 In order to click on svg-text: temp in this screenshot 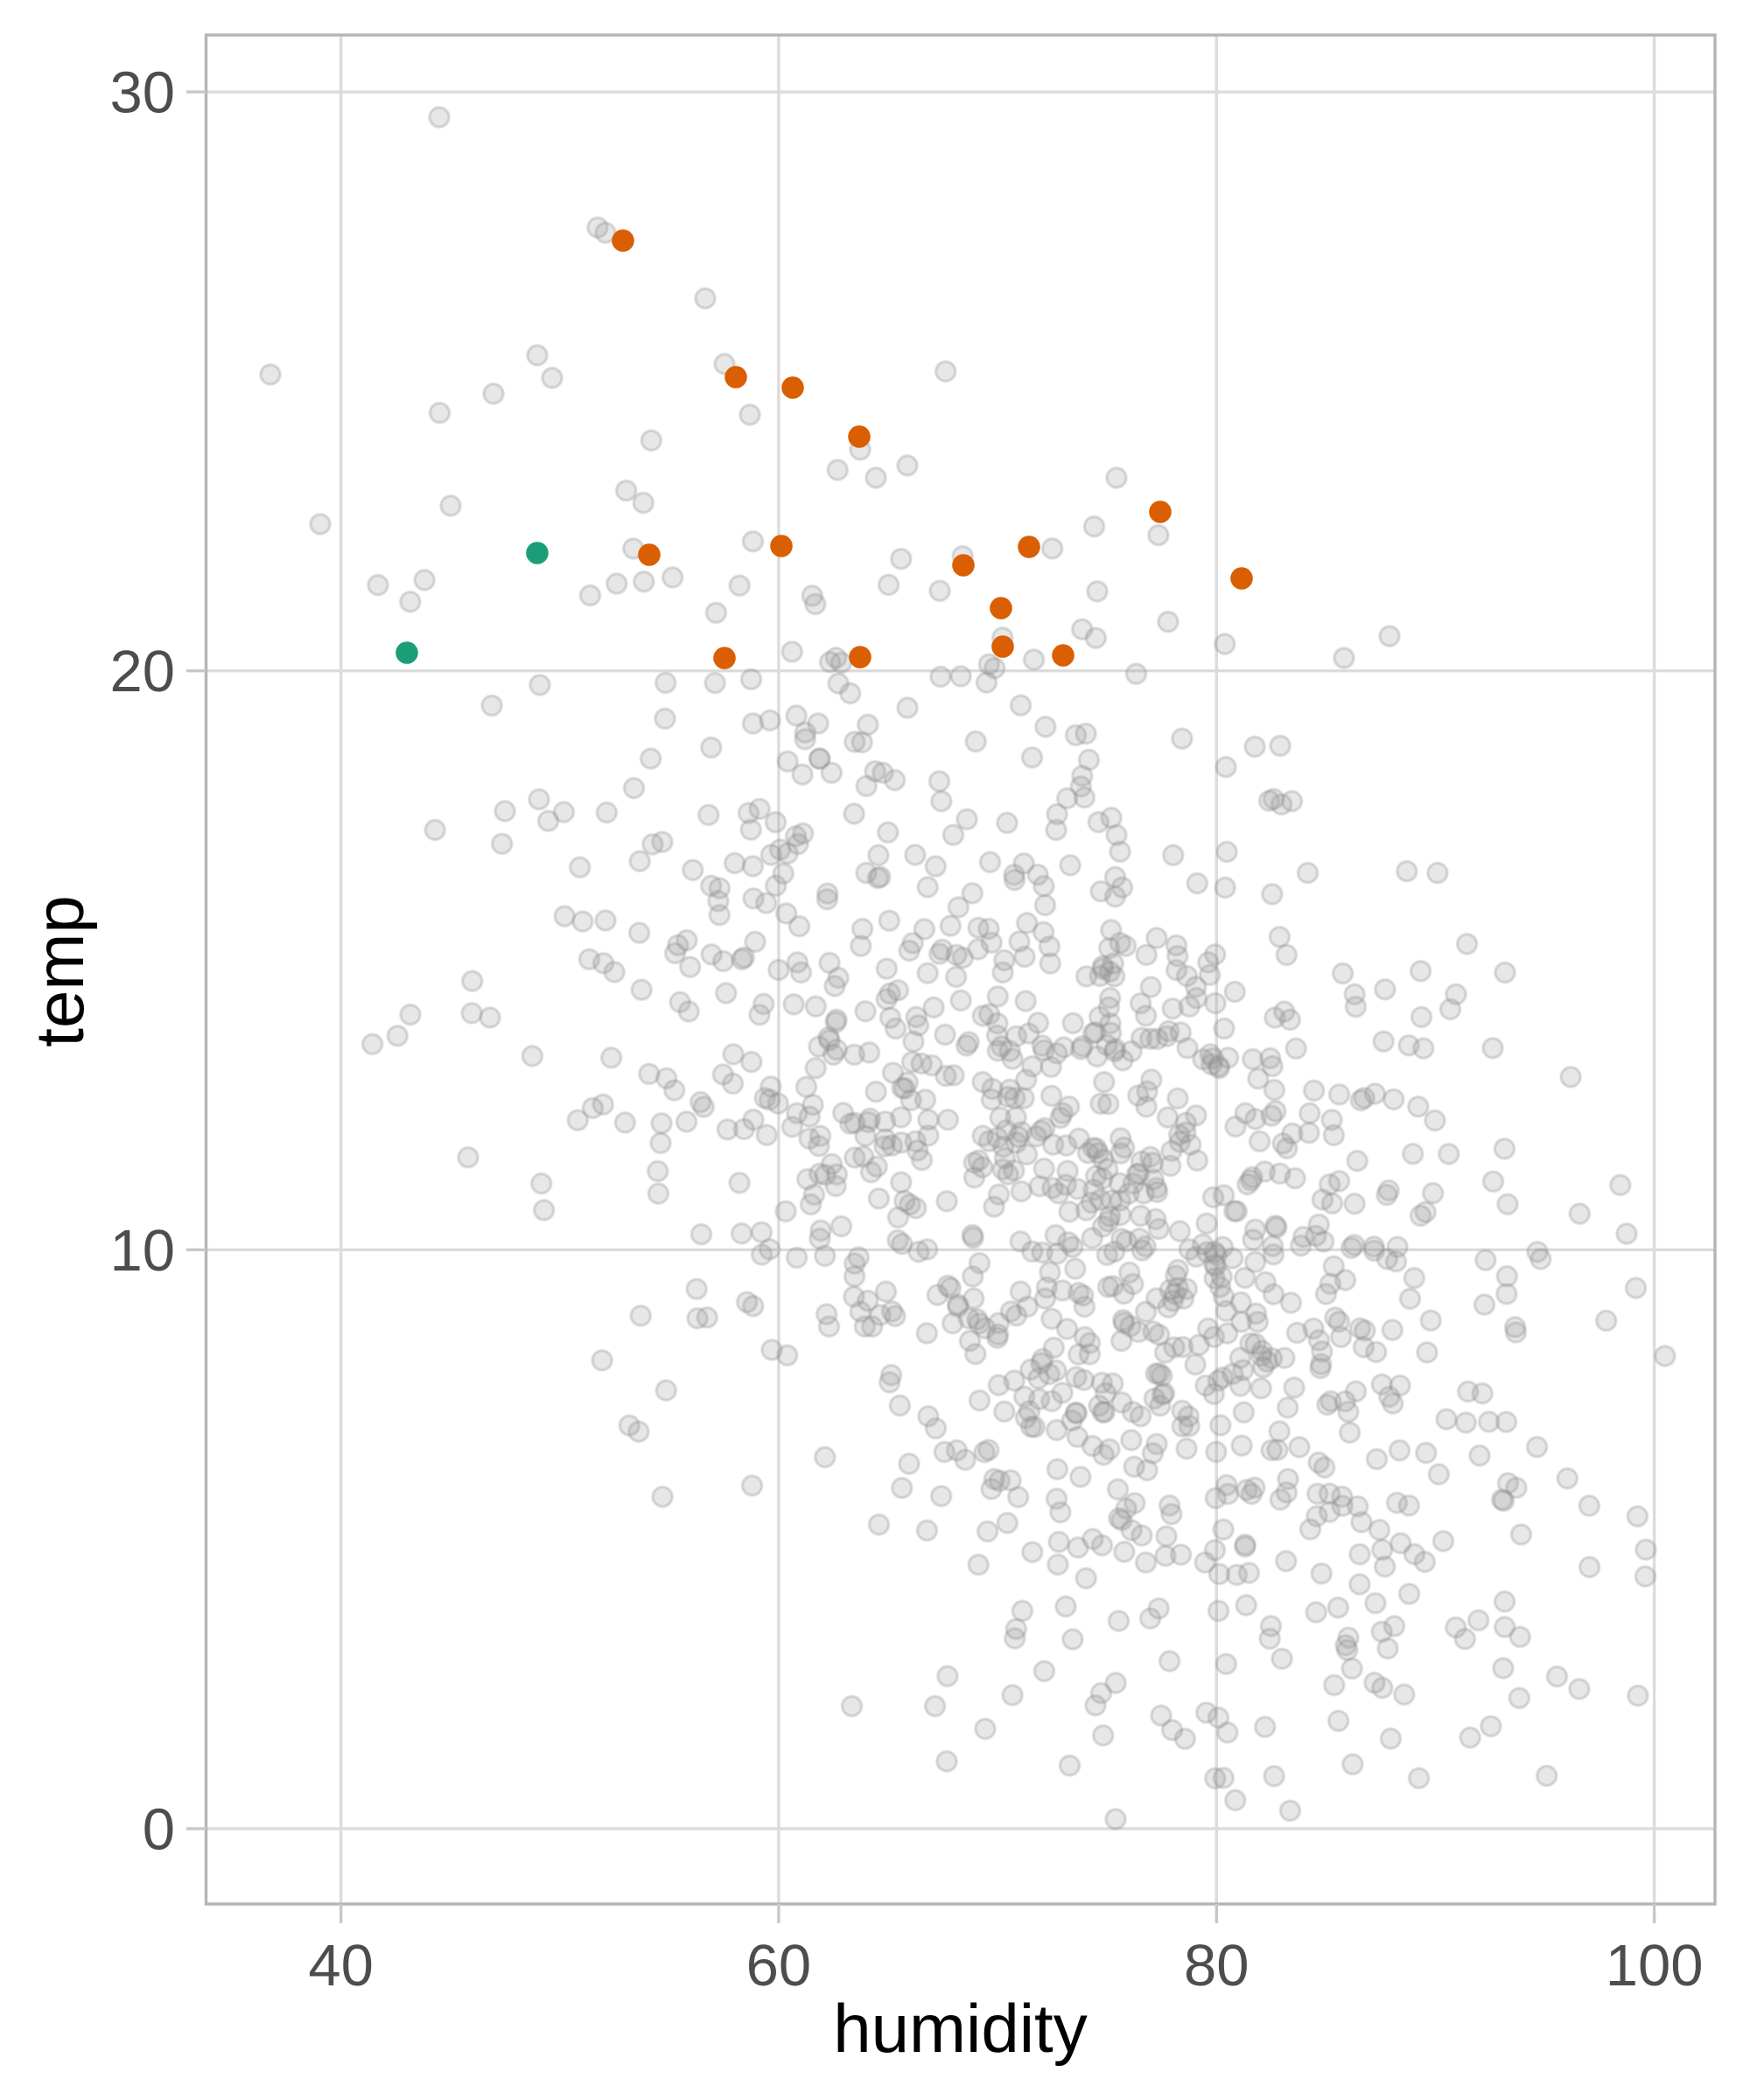, I will do `click(59, 970)`.